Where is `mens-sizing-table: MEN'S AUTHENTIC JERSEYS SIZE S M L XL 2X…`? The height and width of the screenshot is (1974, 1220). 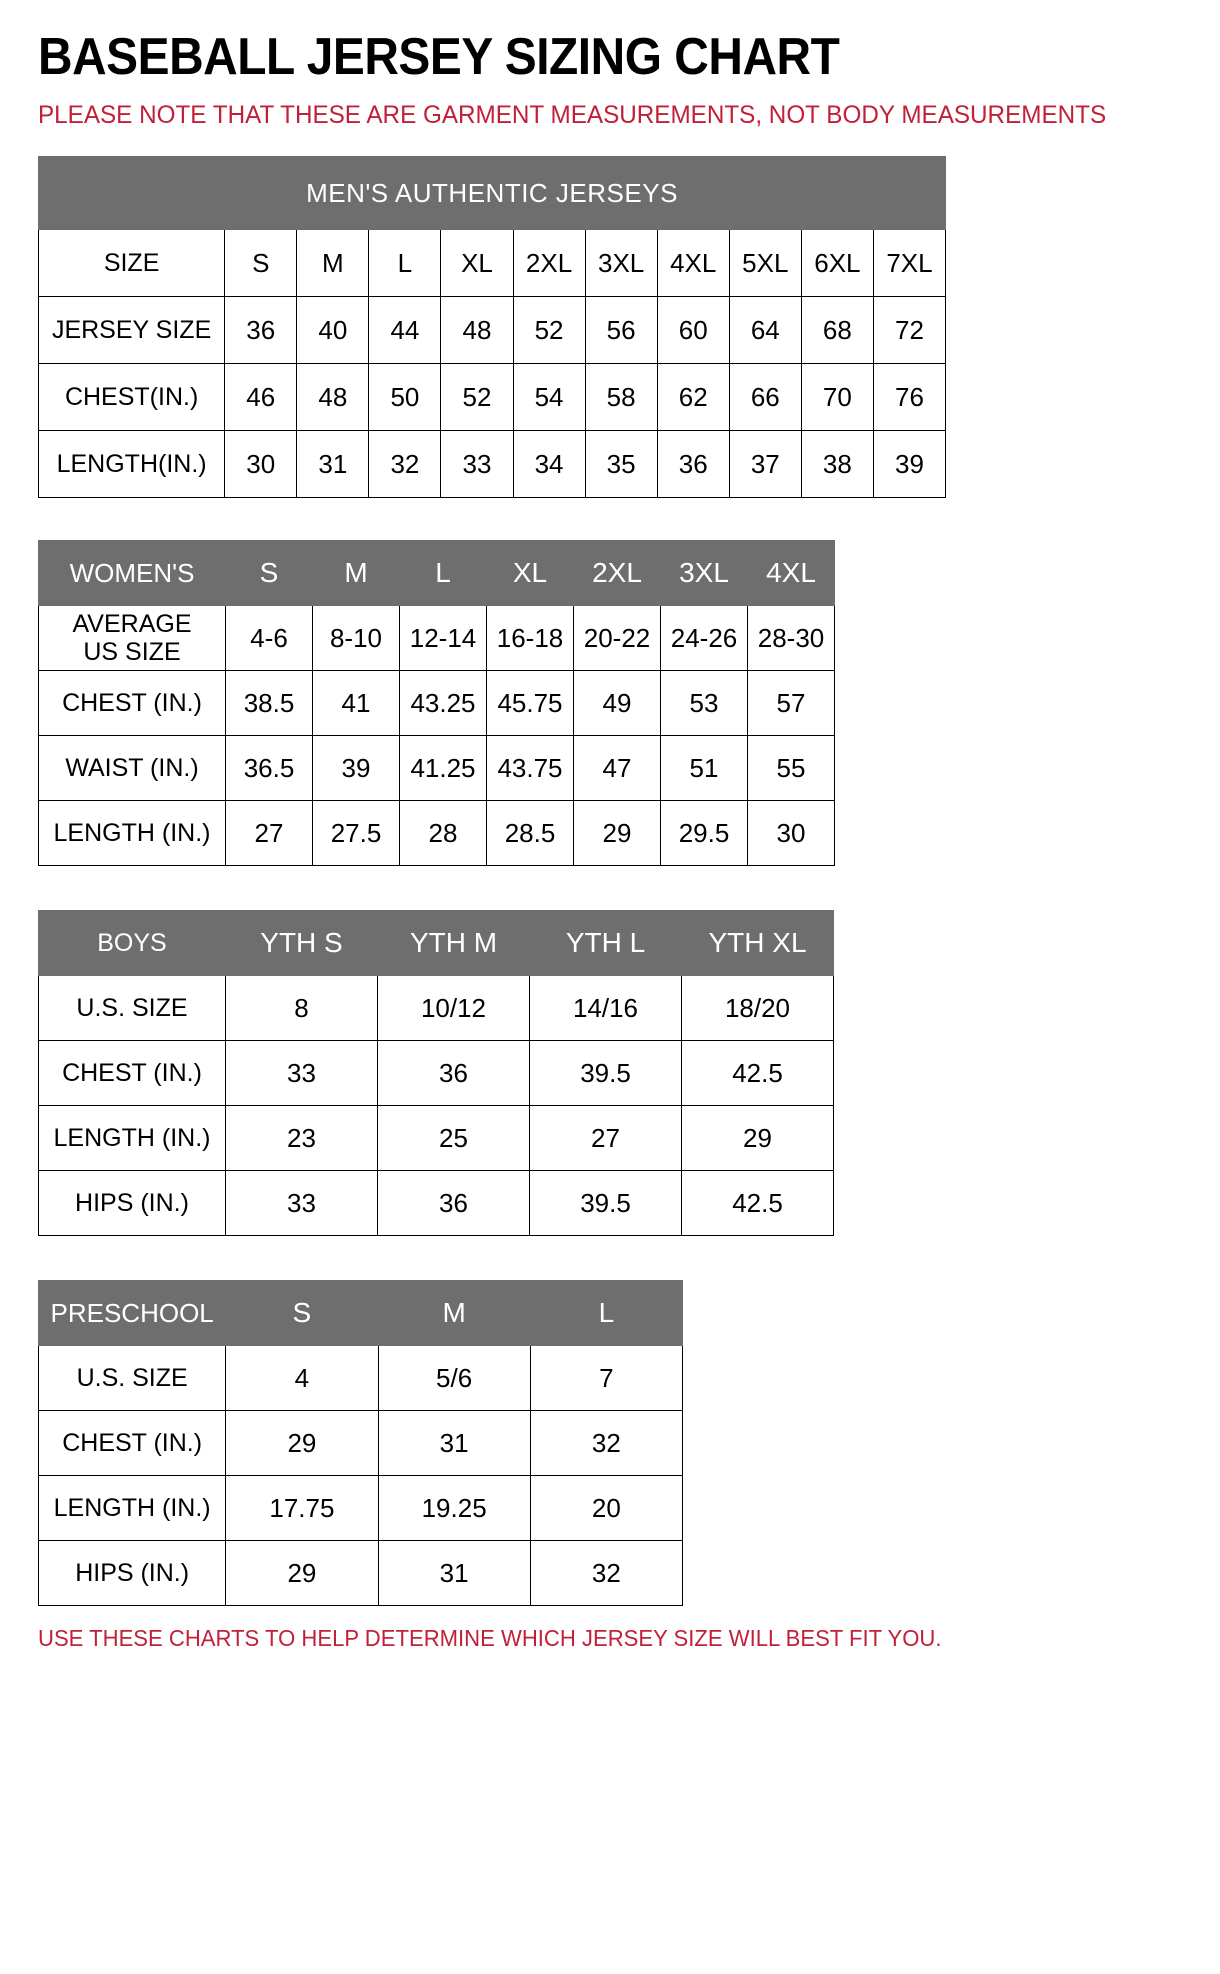 mens-sizing-table: MEN'S AUTHENTIC JERSEYS SIZE S M L XL 2X… is located at coordinates (492, 327).